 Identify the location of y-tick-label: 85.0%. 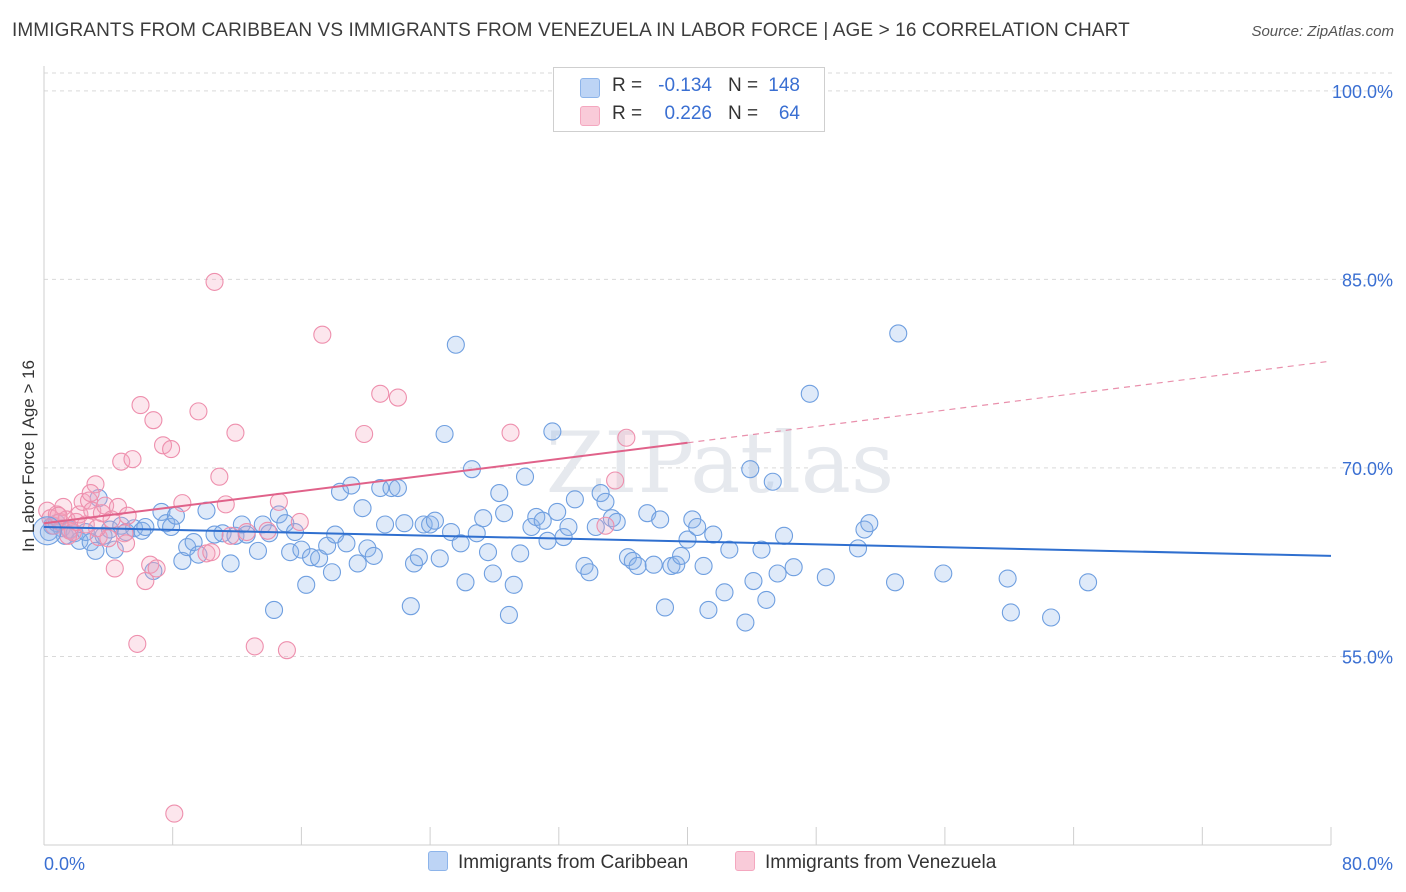
(1367, 280).